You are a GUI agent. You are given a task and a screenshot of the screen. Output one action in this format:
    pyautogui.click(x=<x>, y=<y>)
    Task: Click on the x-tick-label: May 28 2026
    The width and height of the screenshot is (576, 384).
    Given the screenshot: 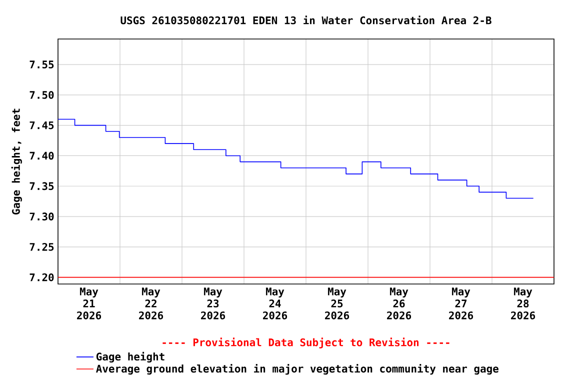 What is the action you would take?
    pyautogui.click(x=523, y=304)
    